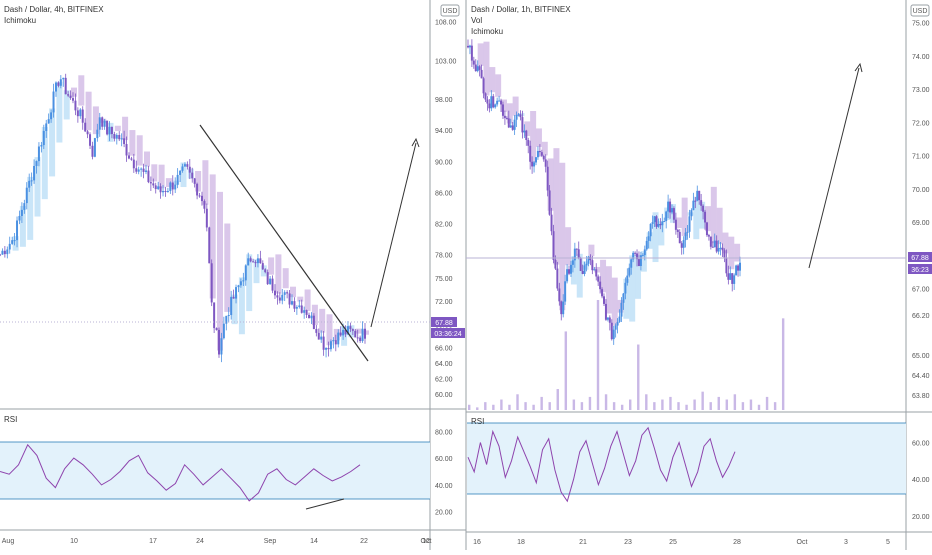 This screenshot has height=555, width=932. I want to click on left-usd-badge, so click(450, 10).